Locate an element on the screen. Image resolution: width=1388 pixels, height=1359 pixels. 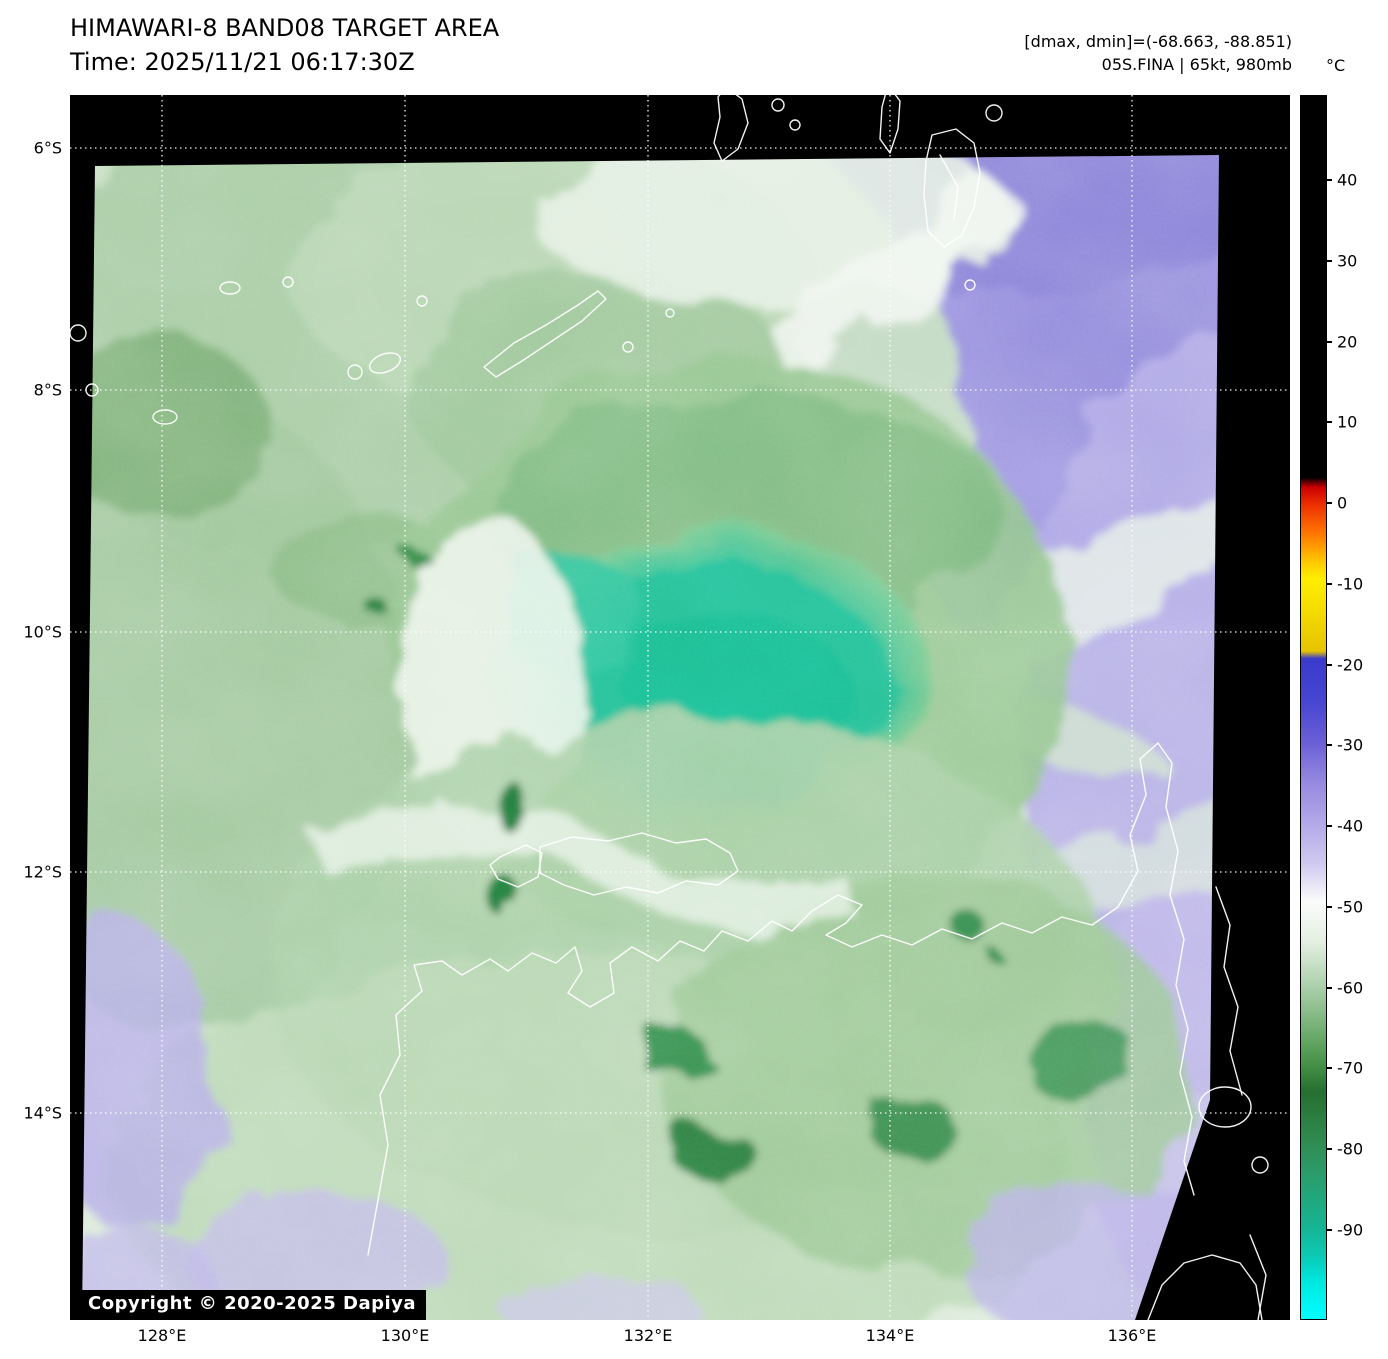
colorbar-unit: °C is located at coordinates (1336, 65).